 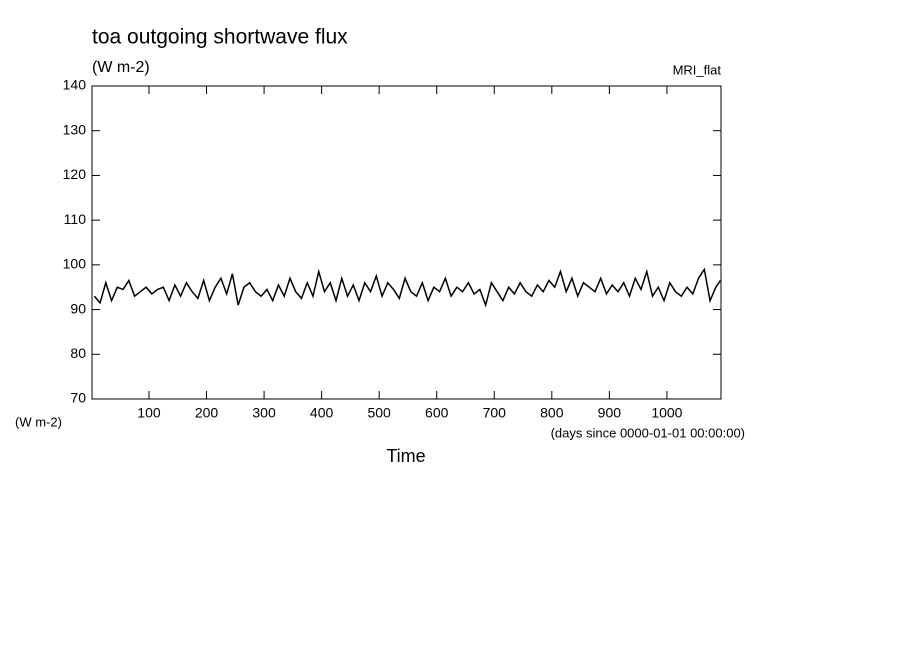 I want to click on units-label: (W m-2), so click(x=121, y=67).